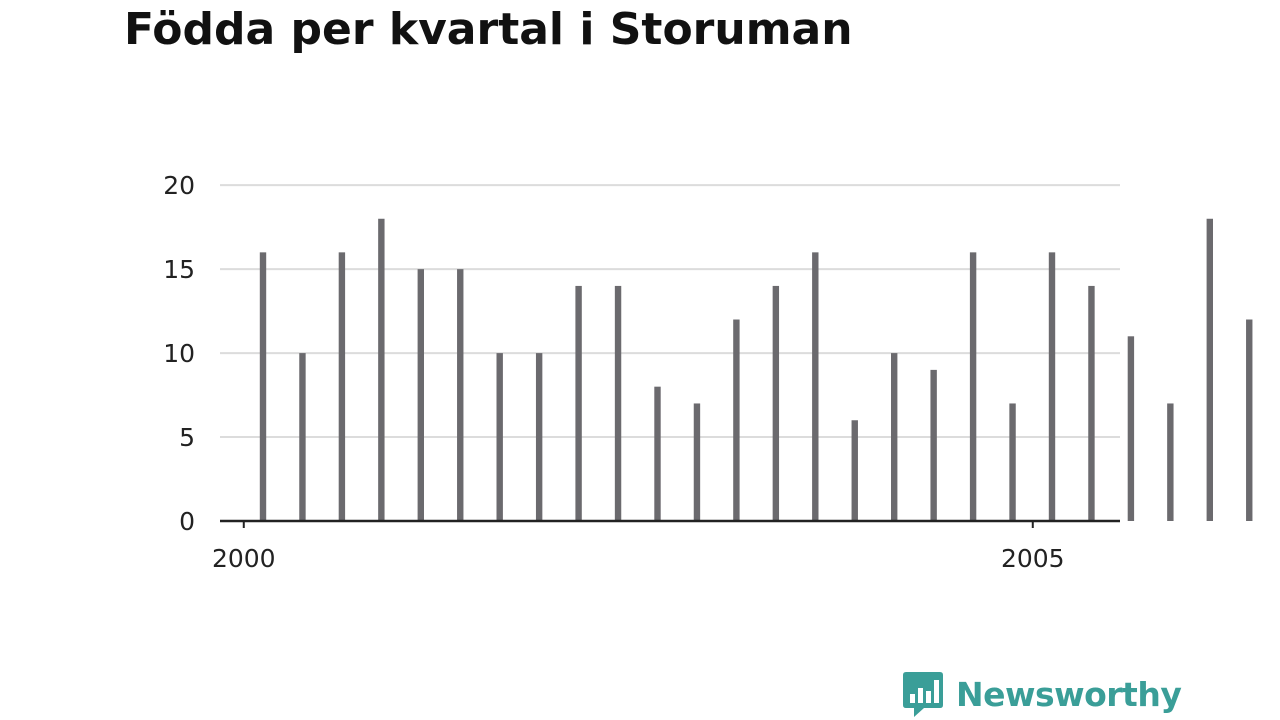 This screenshot has width=1280, height=720. What do you see at coordinates (179, 185) in the screenshot?
I see `y-tick-label: 20` at bounding box center [179, 185].